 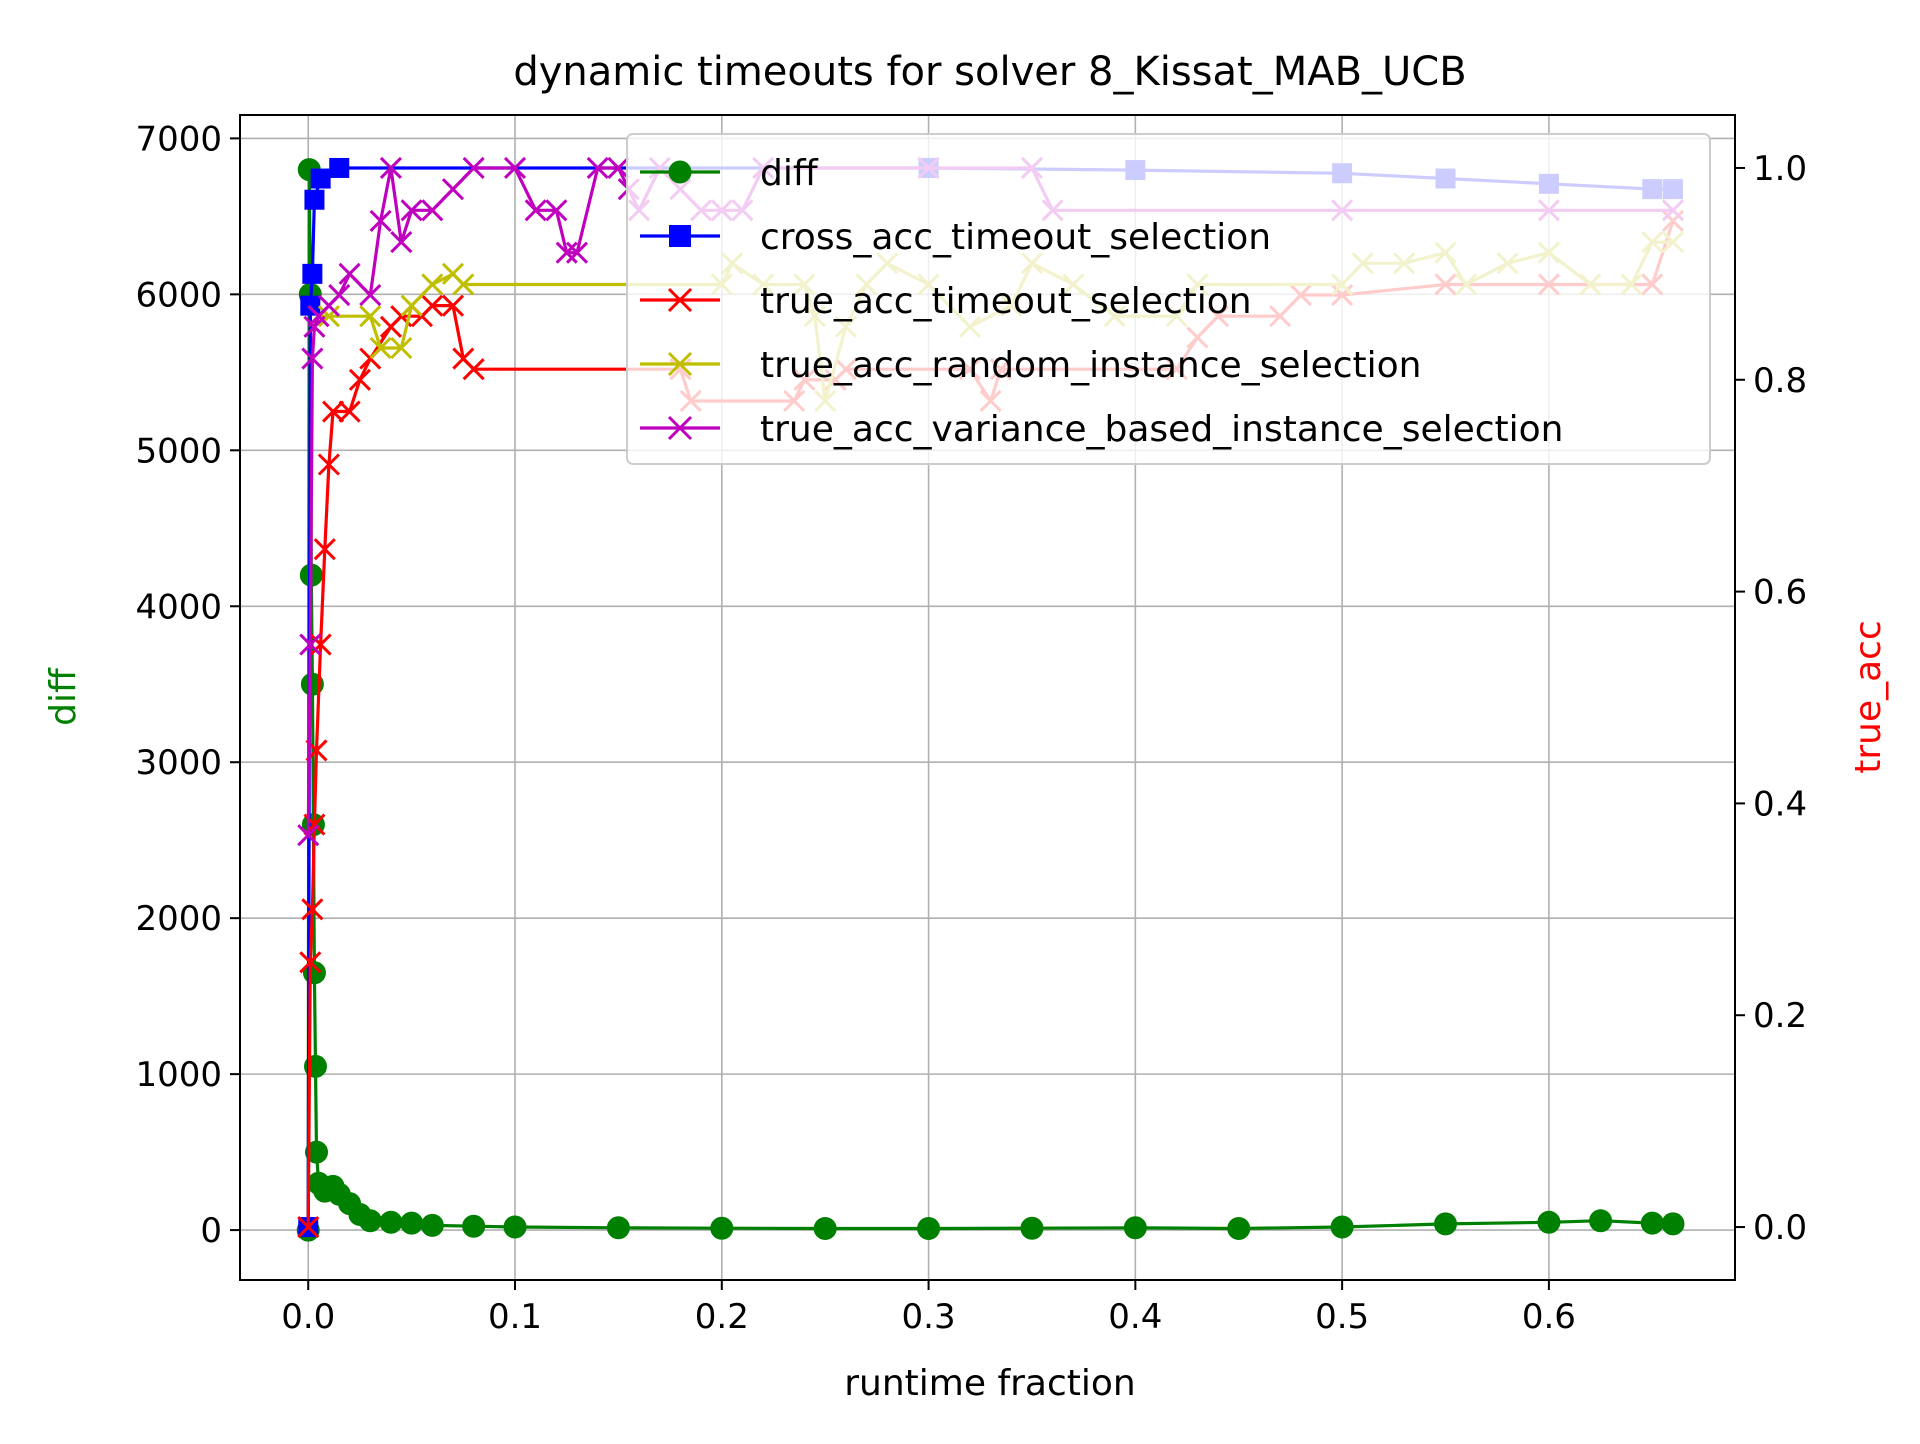 I want to click on left-y-tick-label: 7000, so click(x=178, y=139).